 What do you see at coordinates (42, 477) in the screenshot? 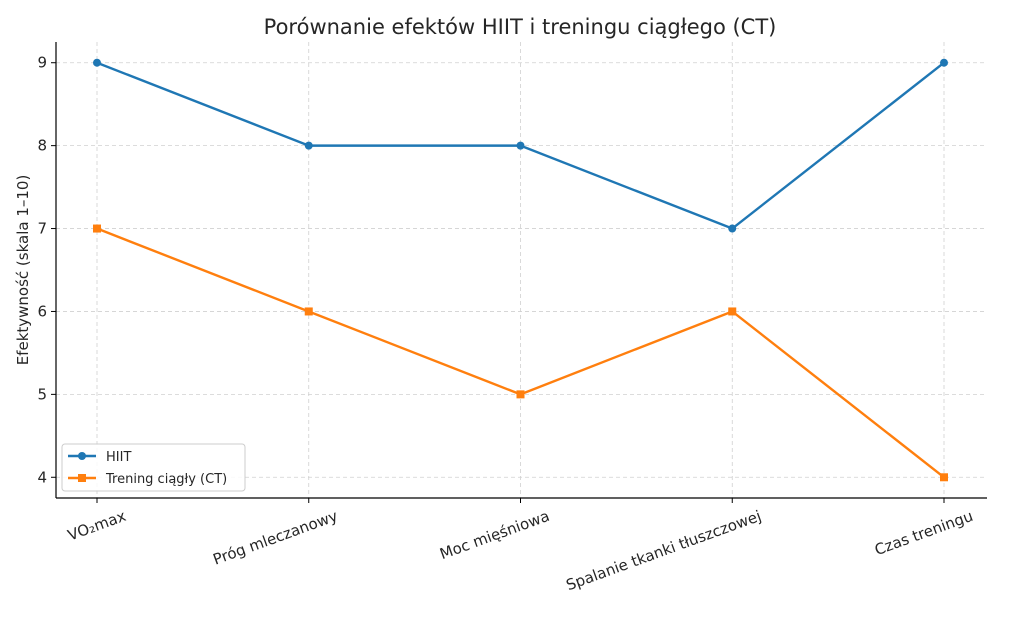
I see `y-tick-label: 4` at bounding box center [42, 477].